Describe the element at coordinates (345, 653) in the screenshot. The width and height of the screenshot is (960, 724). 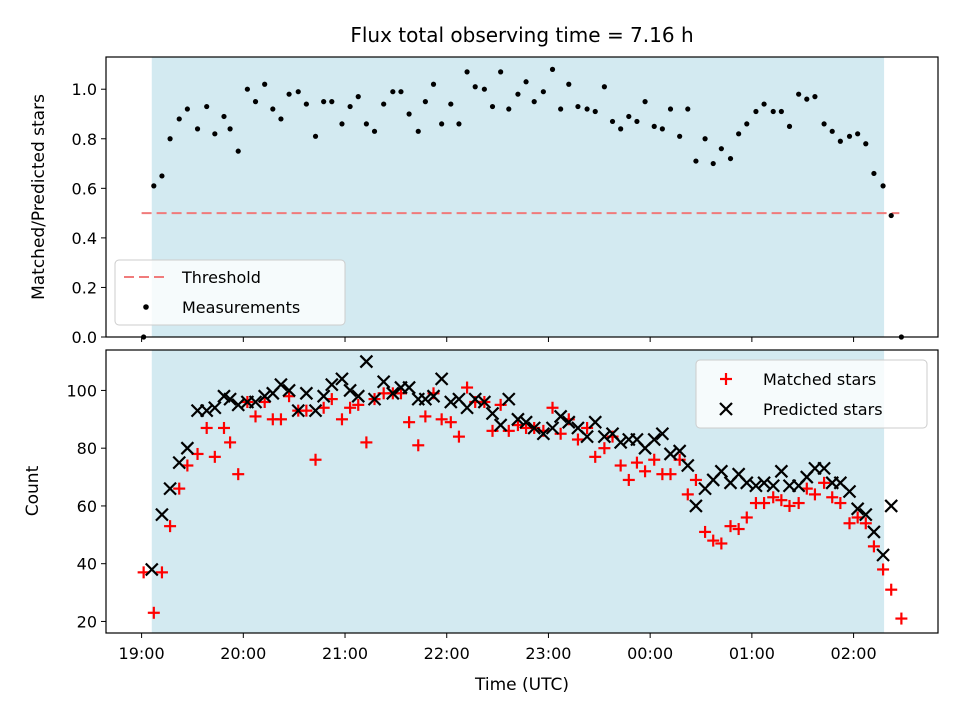
I see `x-tick-label: 21:00` at that location.